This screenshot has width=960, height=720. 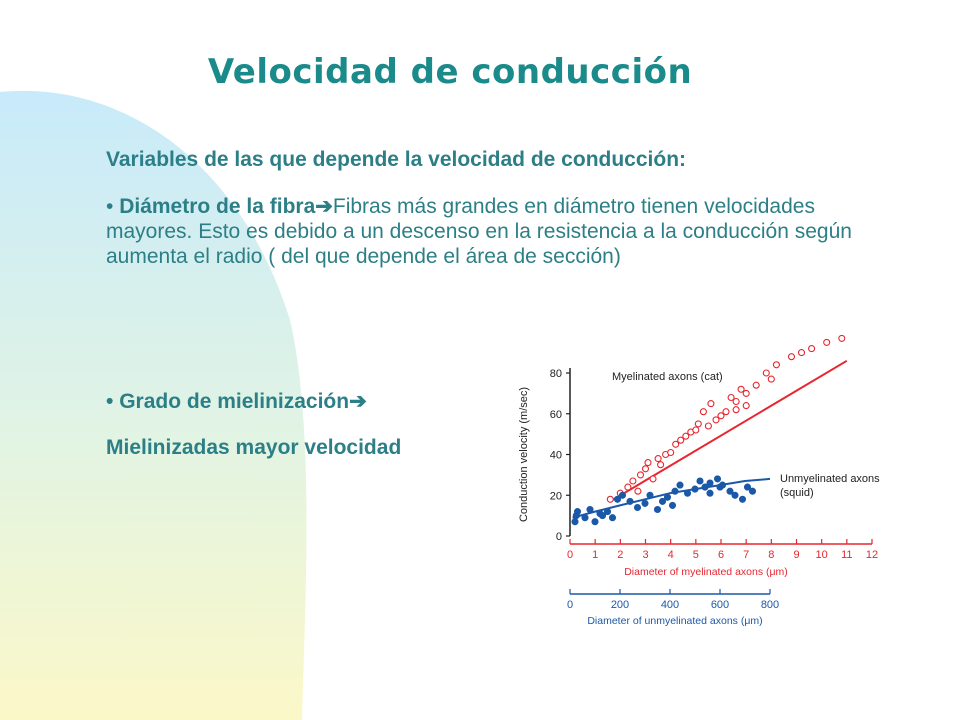 What do you see at coordinates (830, 479) in the screenshot?
I see `legend-unmyelinated-line1: Unmyelinated axons` at bounding box center [830, 479].